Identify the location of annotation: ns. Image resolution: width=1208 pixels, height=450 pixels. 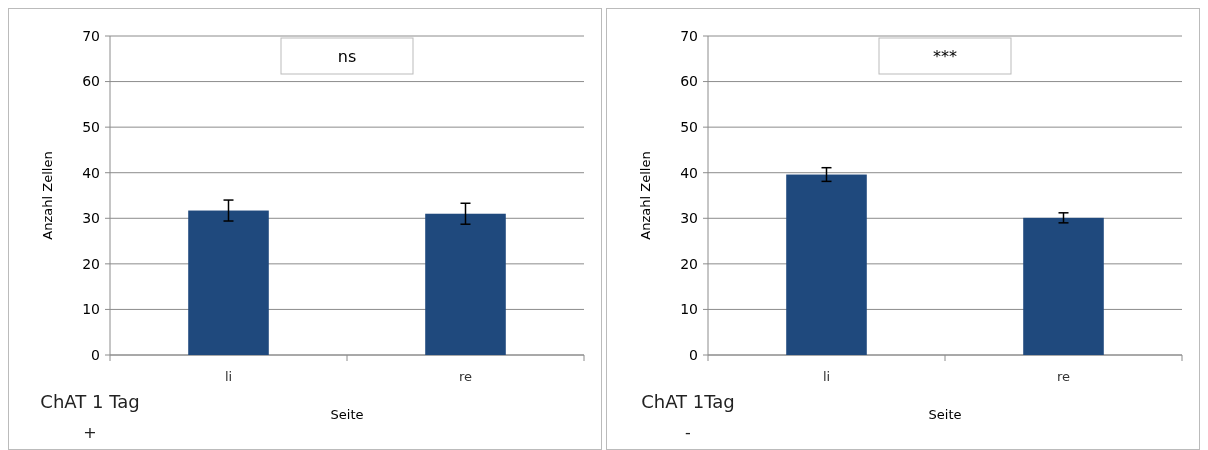
(347, 56).